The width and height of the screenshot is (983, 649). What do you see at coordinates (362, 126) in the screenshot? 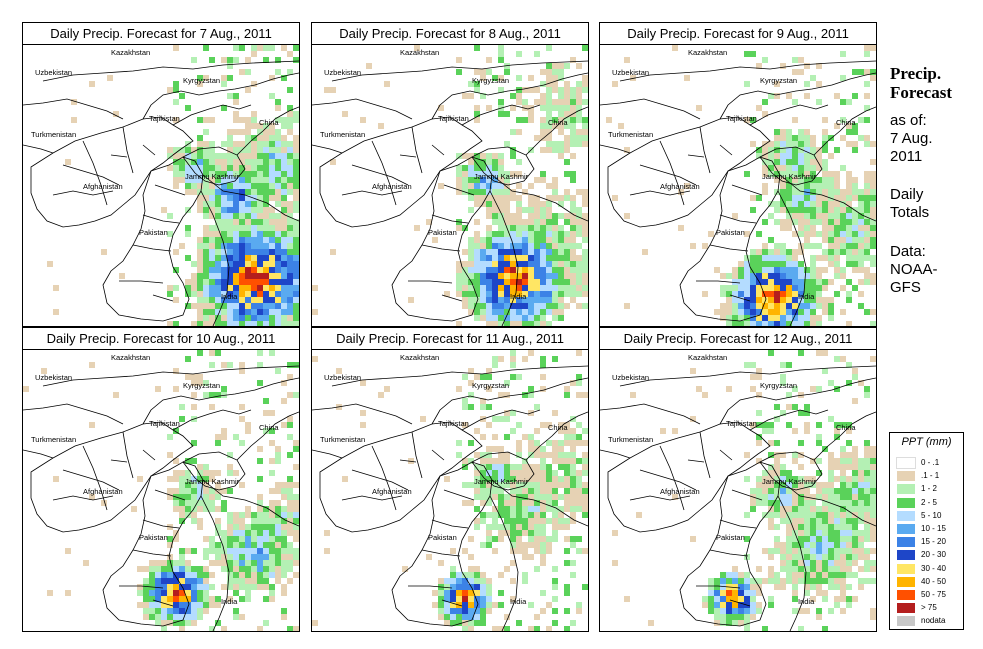
I see `boundary-line` at bounding box center [362, 126].